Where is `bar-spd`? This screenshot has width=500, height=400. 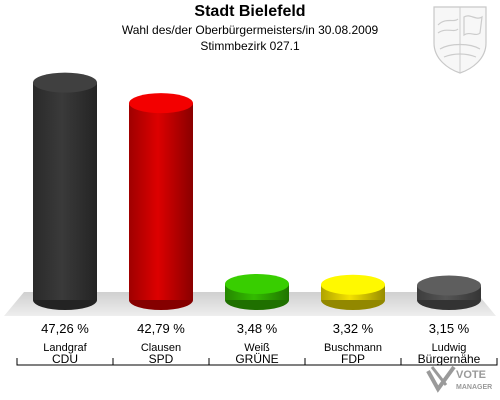 bar-spd is located at coordinates (161, 201).